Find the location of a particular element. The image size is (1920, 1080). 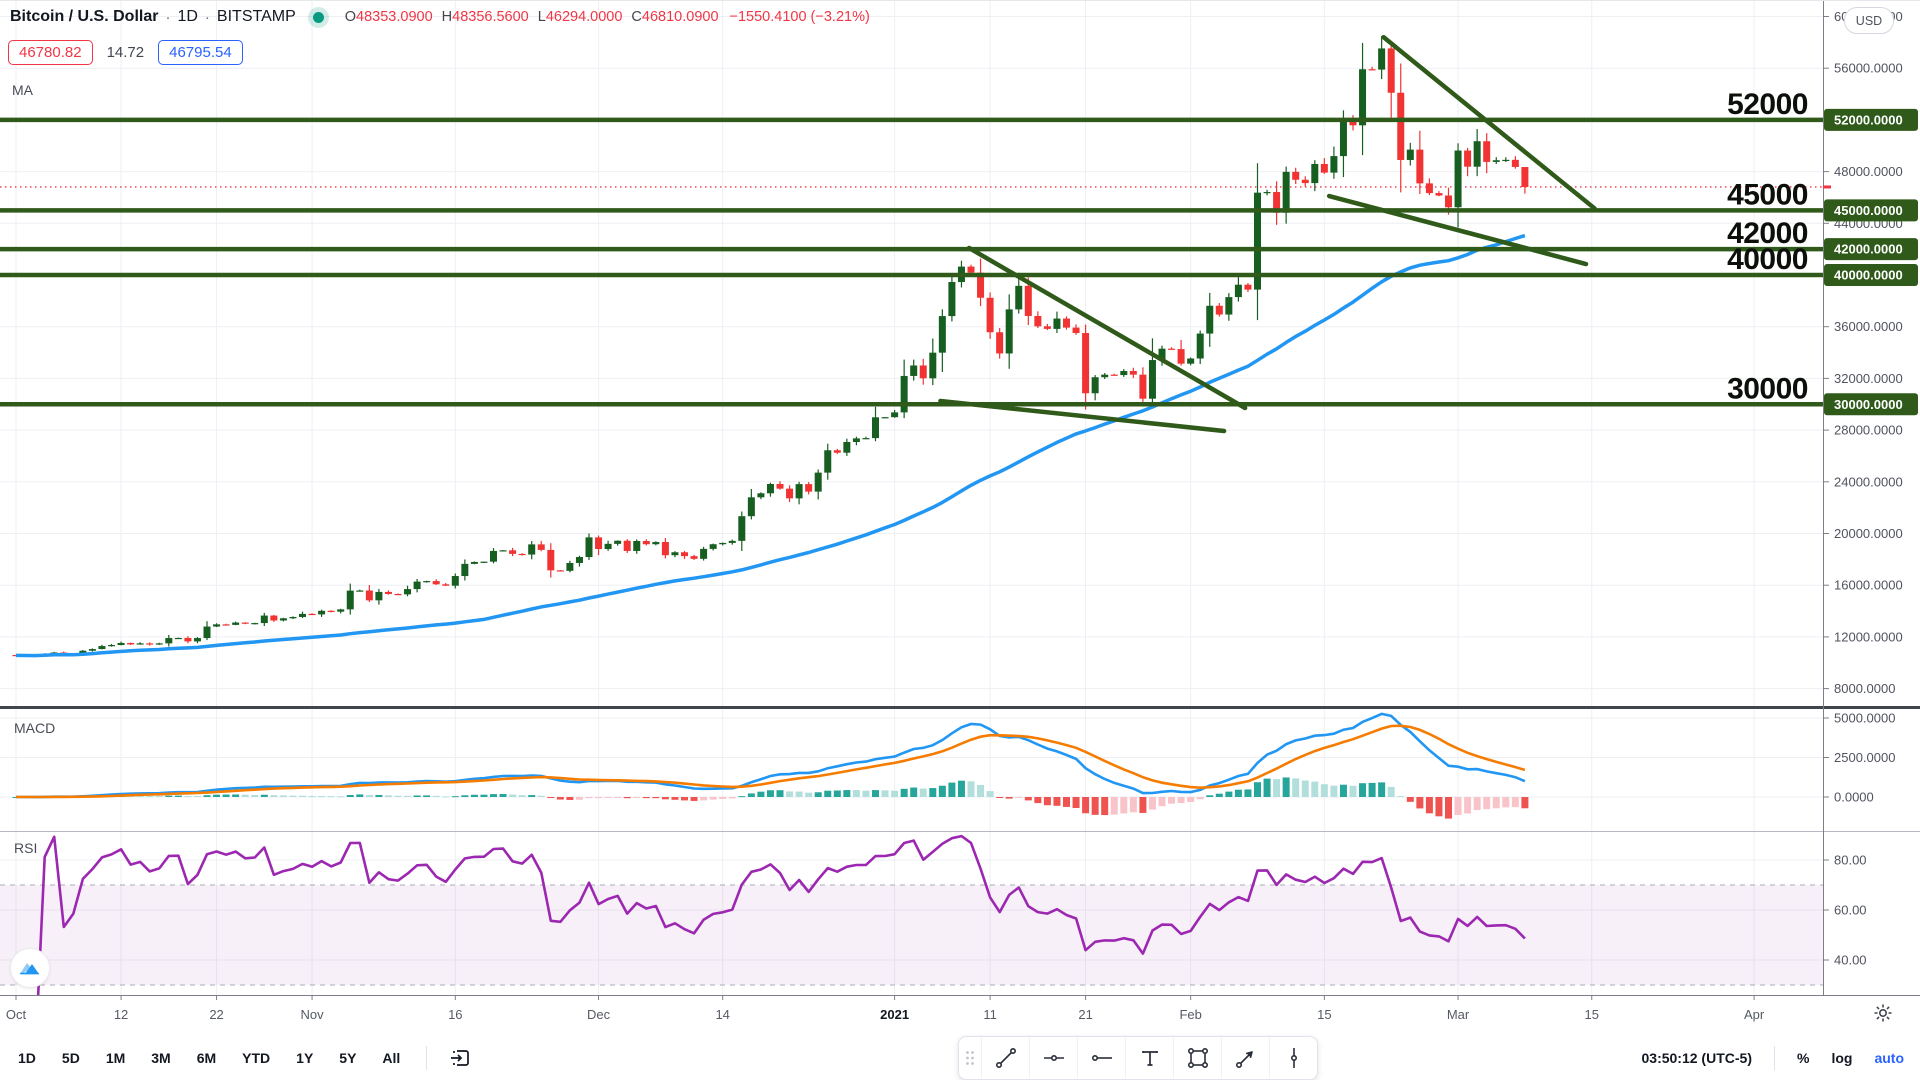

go-to-date-button is located at coordinates (461, 1058).